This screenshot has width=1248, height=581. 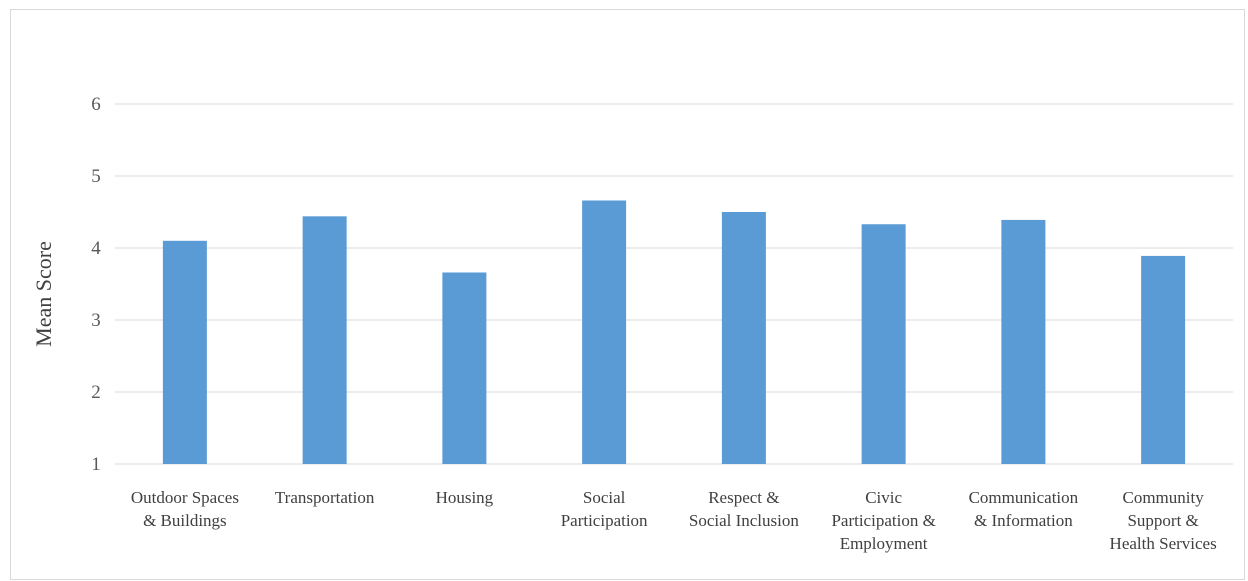 What do you see at coordinates (96, 392) in the screenshot?
I see `y-tick-label: 2` at bounding box center [96, 392].